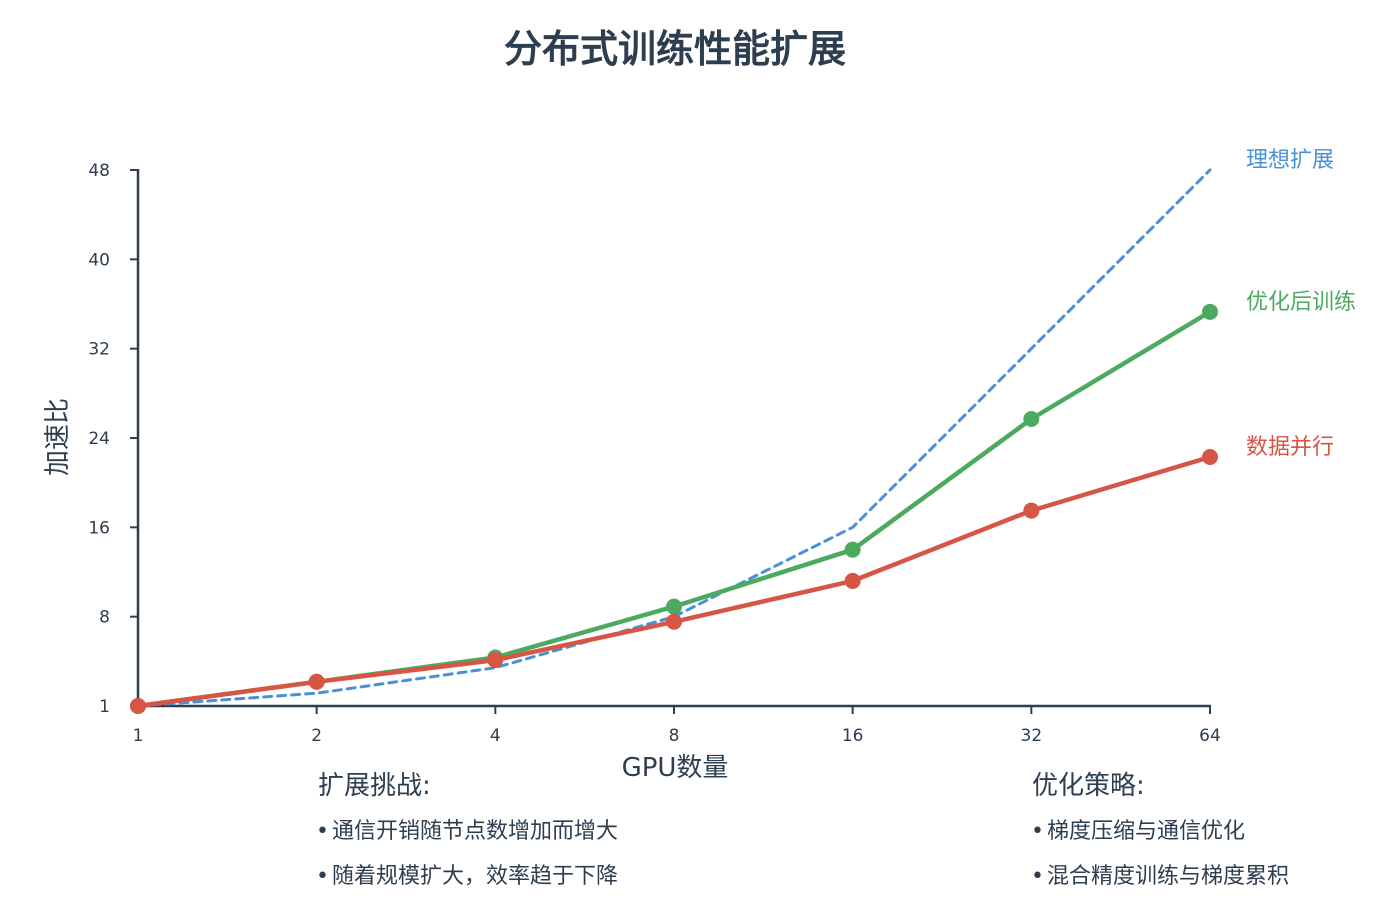  What do you see at coordinates (99, 260) in the screenshot?
I see `y-tick-label: 40` at bounding box center [99, 260].